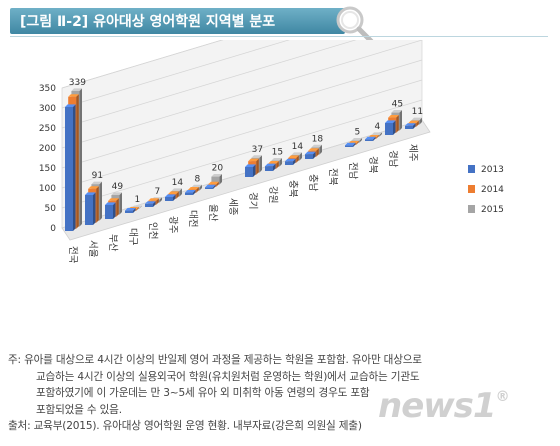 Image resolution: width=560 pixels, height=446 pixels. What do you see at coordinates (277, 153) in the screenshot?
I see `data-label: 15` at bounding box center [277, 153].